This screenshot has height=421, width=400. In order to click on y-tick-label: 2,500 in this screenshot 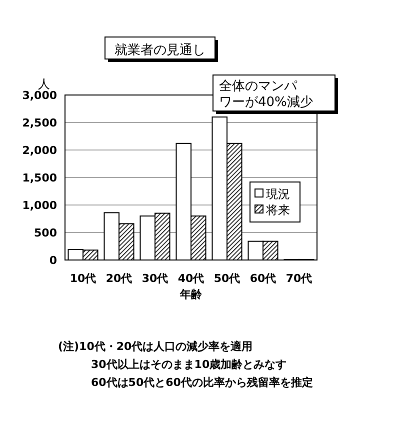, I will do `click(40, 123)`.